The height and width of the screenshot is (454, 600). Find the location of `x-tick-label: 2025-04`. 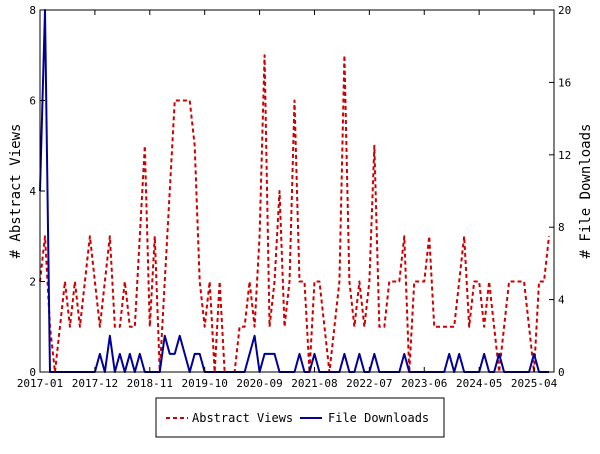

x-tick-label: 2025-04 is located at coordinates (534, 383).